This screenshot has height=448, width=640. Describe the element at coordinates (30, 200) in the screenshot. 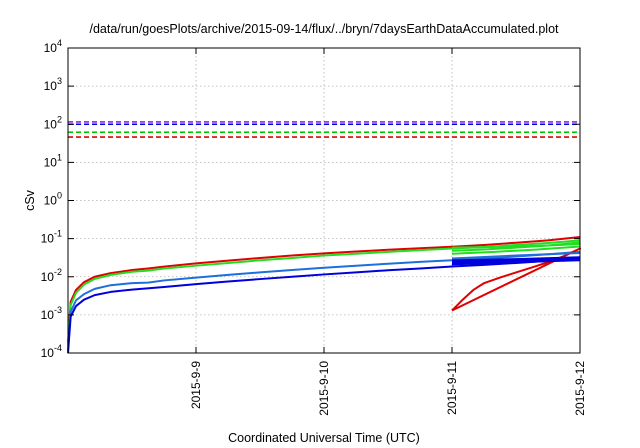

I see `y-axis-label: cSv` at that location.